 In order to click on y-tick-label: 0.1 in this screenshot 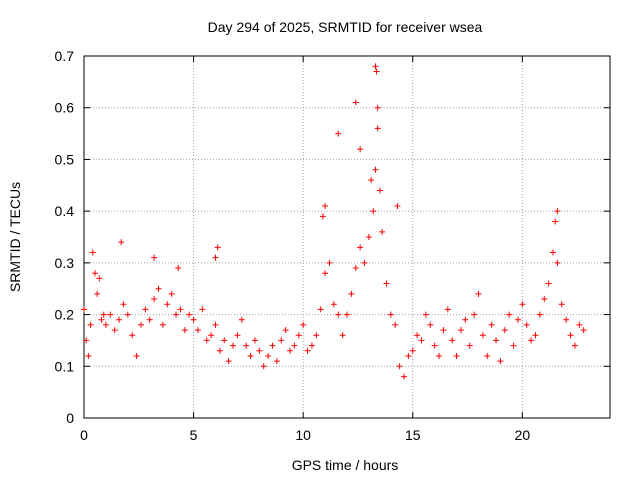, I will do `click(65, 366)`.